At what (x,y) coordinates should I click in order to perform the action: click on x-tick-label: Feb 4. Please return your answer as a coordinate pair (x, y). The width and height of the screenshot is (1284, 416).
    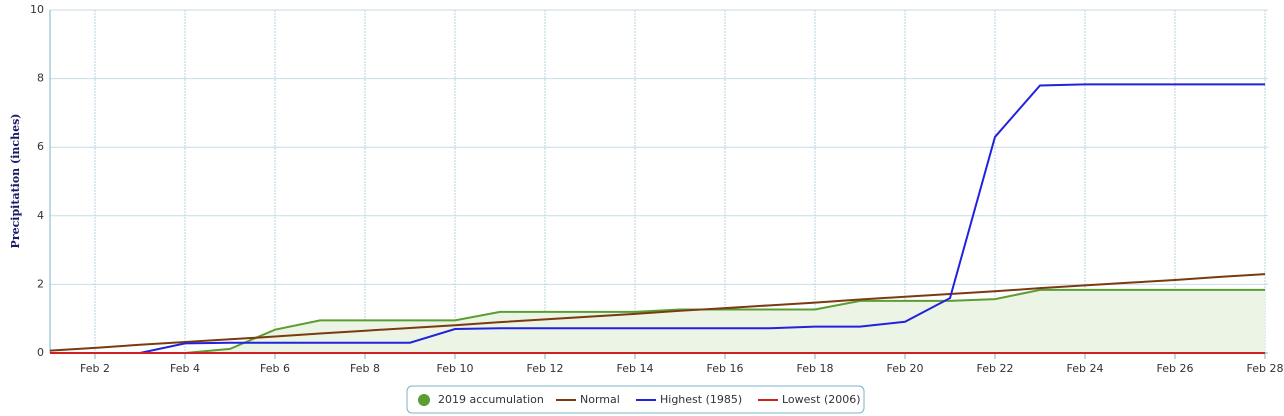
    Looking at the image, I should click on (185, 368).